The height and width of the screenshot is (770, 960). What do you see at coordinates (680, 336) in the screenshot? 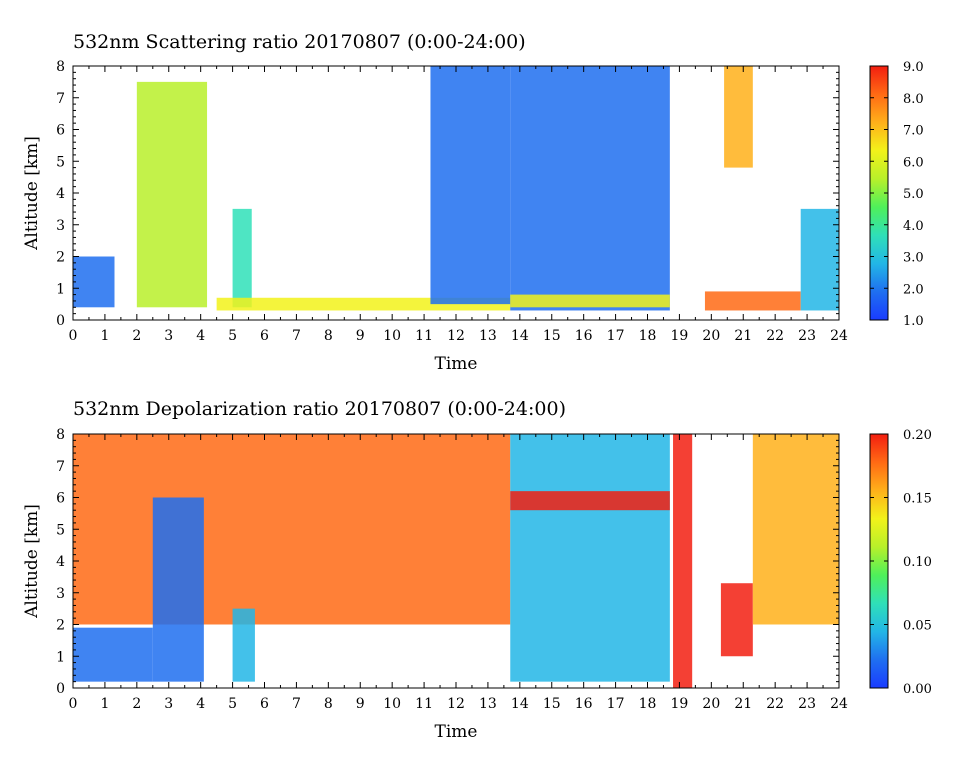
I see `x-tick-label: 19` at bounding box center [680, 336].